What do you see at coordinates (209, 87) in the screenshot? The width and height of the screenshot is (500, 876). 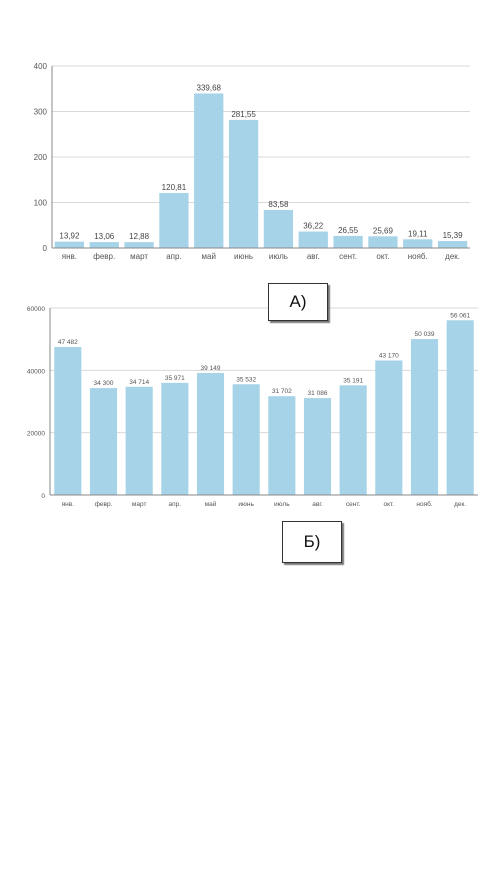 I see `chart-a-data-label: 339,68` at bounding box center [209, 87].